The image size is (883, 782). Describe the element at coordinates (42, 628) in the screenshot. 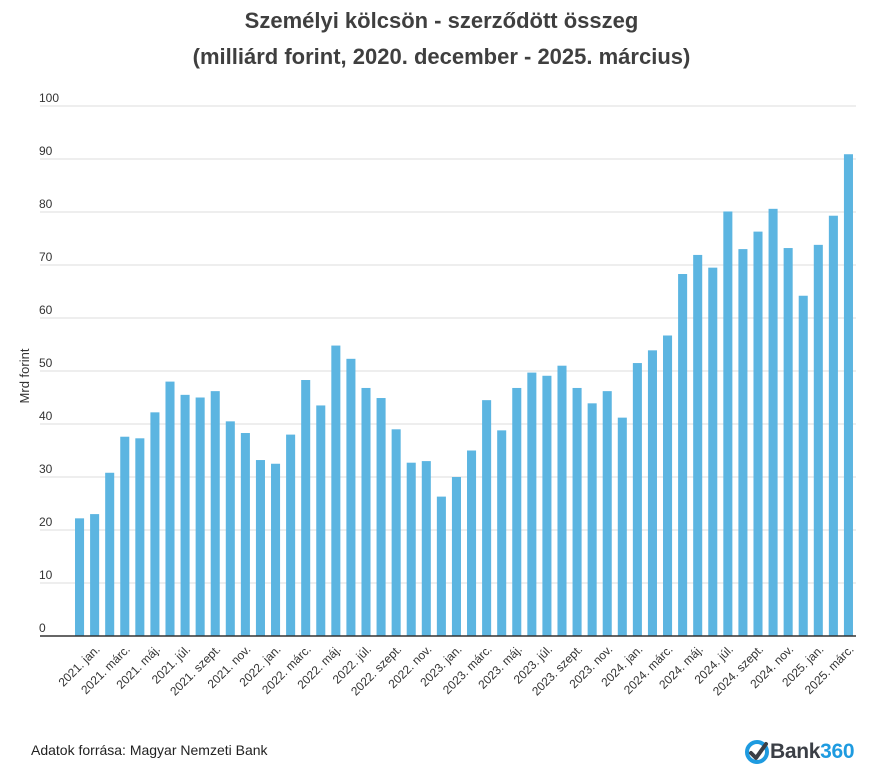

I see `y-tick-label: 0` at that location.